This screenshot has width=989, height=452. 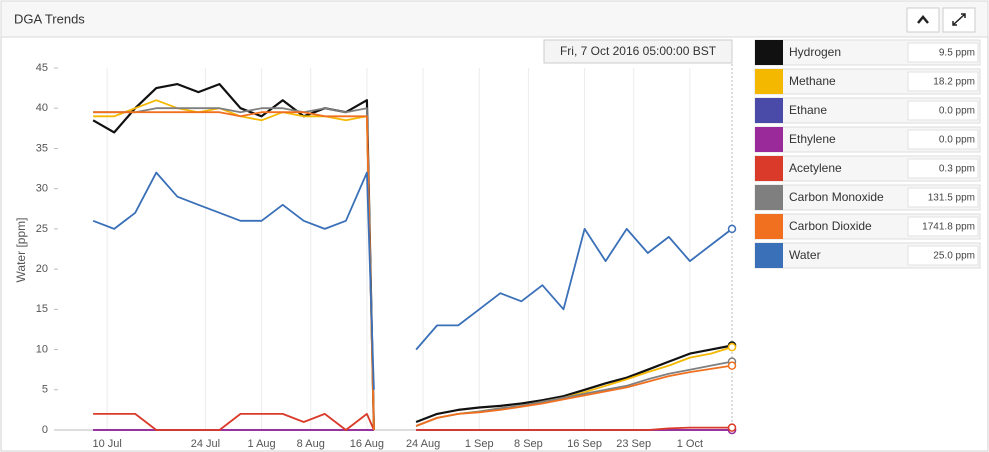 I want to click on series-line, so click(x=412, y=422).